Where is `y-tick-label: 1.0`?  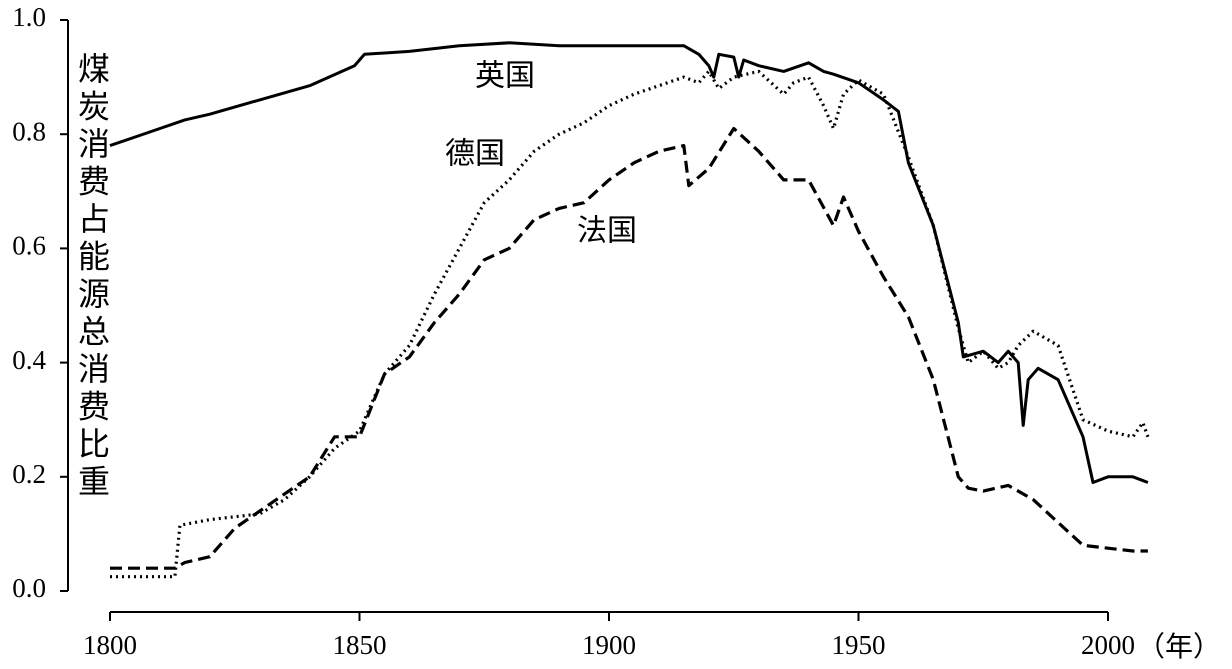 y-tick-label: 1.0 is located at coordinates (29, 17).